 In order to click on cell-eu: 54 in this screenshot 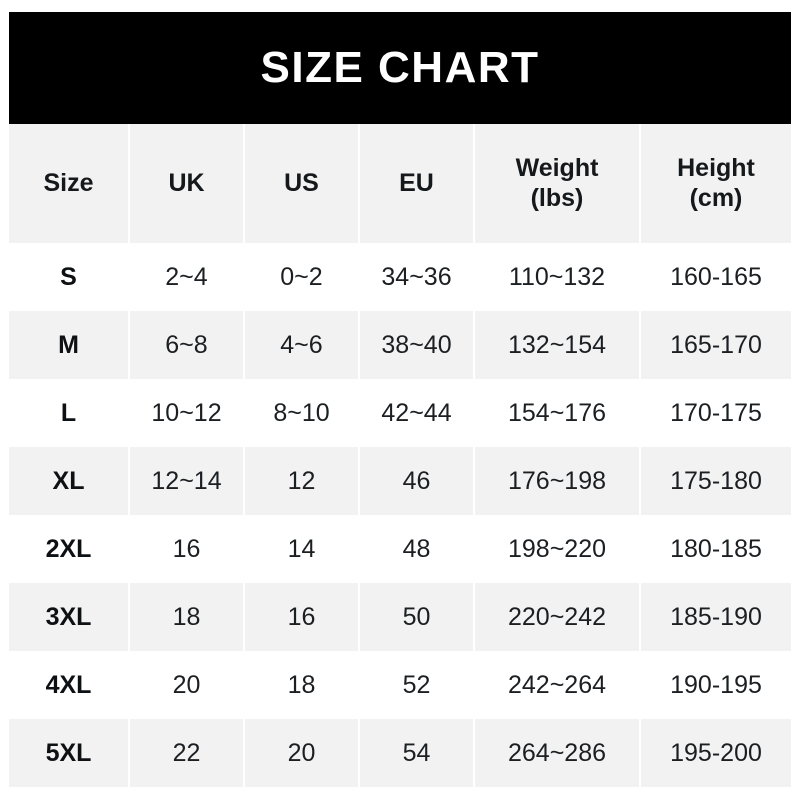, I will do `click(417, 753)`.